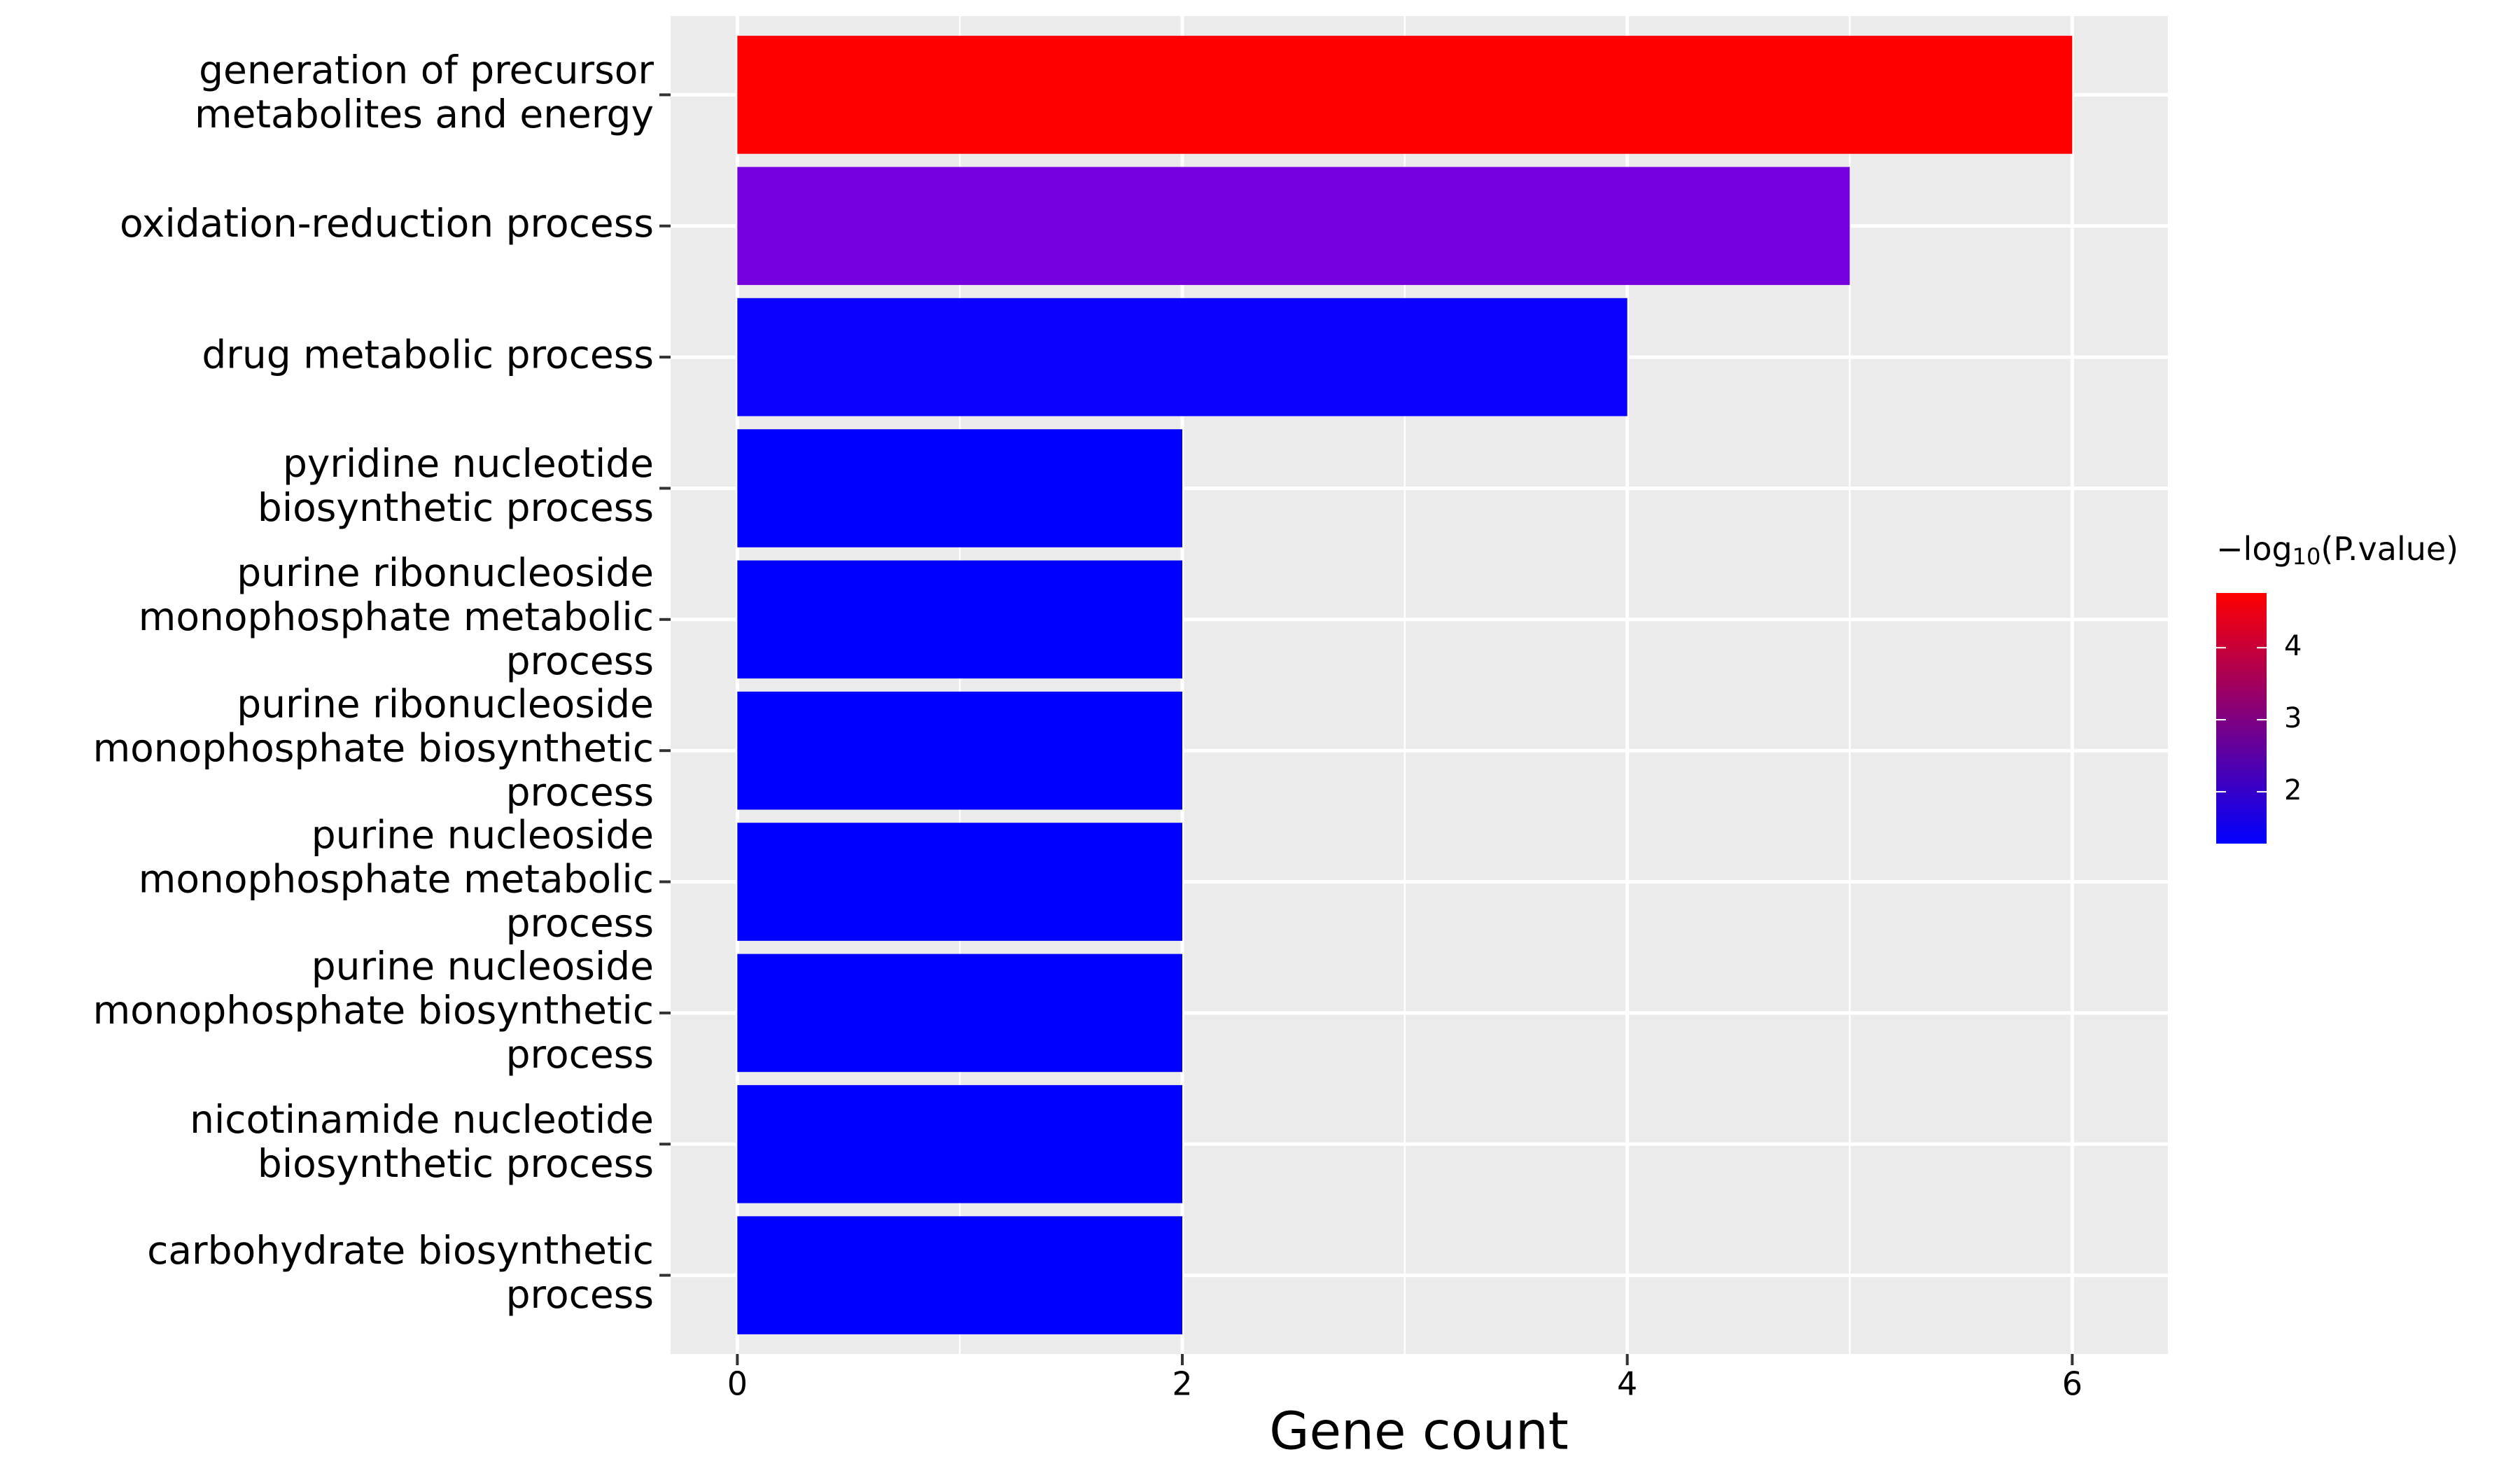 The width and height of the screenshot is (2520, 1473). I want to click on legend-title-sub: 10, so click(2306, 556).